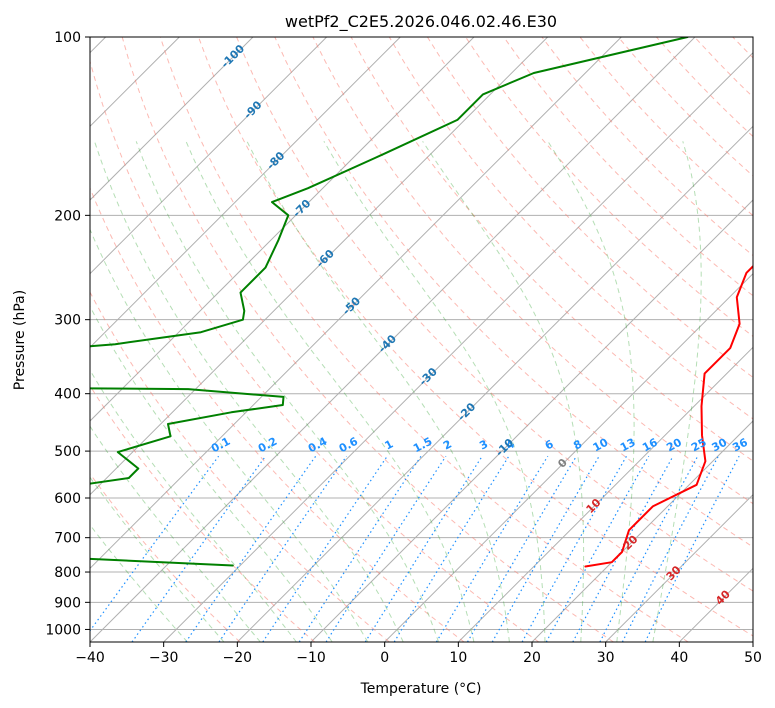 This screenshot has height=708, width=775. Describe the element at coordinates (740, 445) in the screenshot. I see `mixing-ratio-label: 36` at that location.